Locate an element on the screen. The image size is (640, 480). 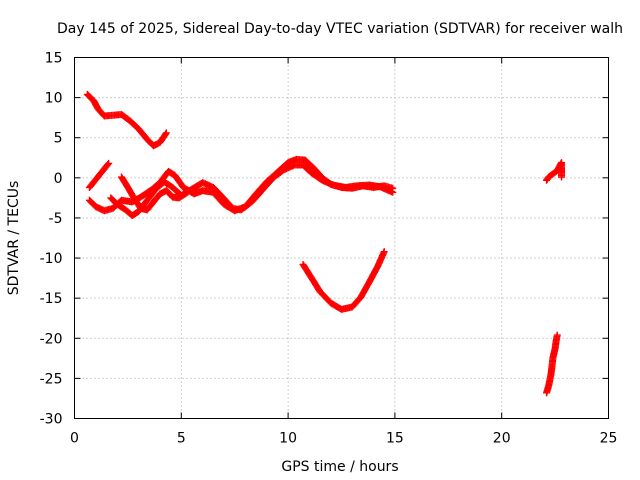
series-track-e is located at coordinates (154, 193).